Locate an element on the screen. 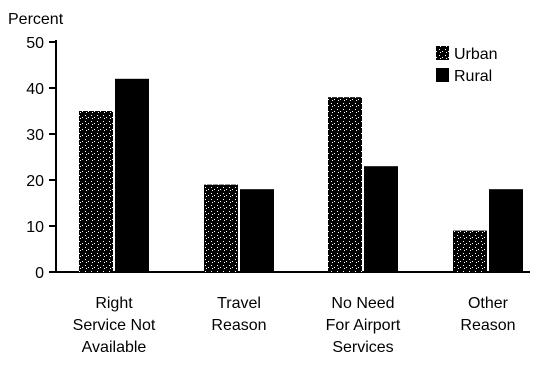 This screenshot has height=373, width=545. x-category-label: Right Service Not Available is located at coordinates (114, 325).